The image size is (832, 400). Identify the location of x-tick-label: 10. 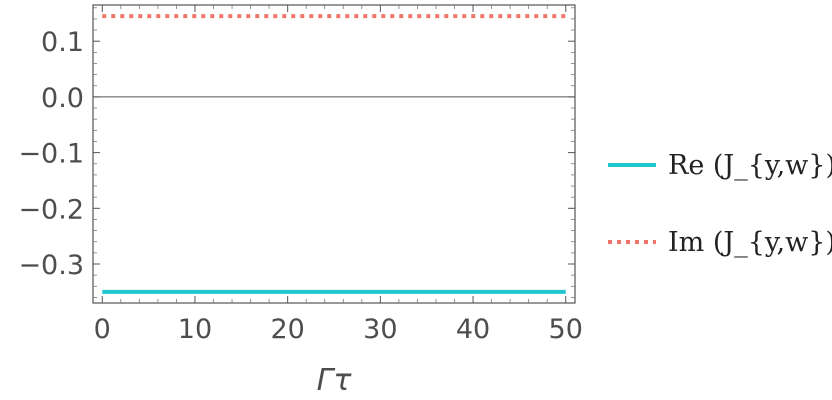
(195, 329).